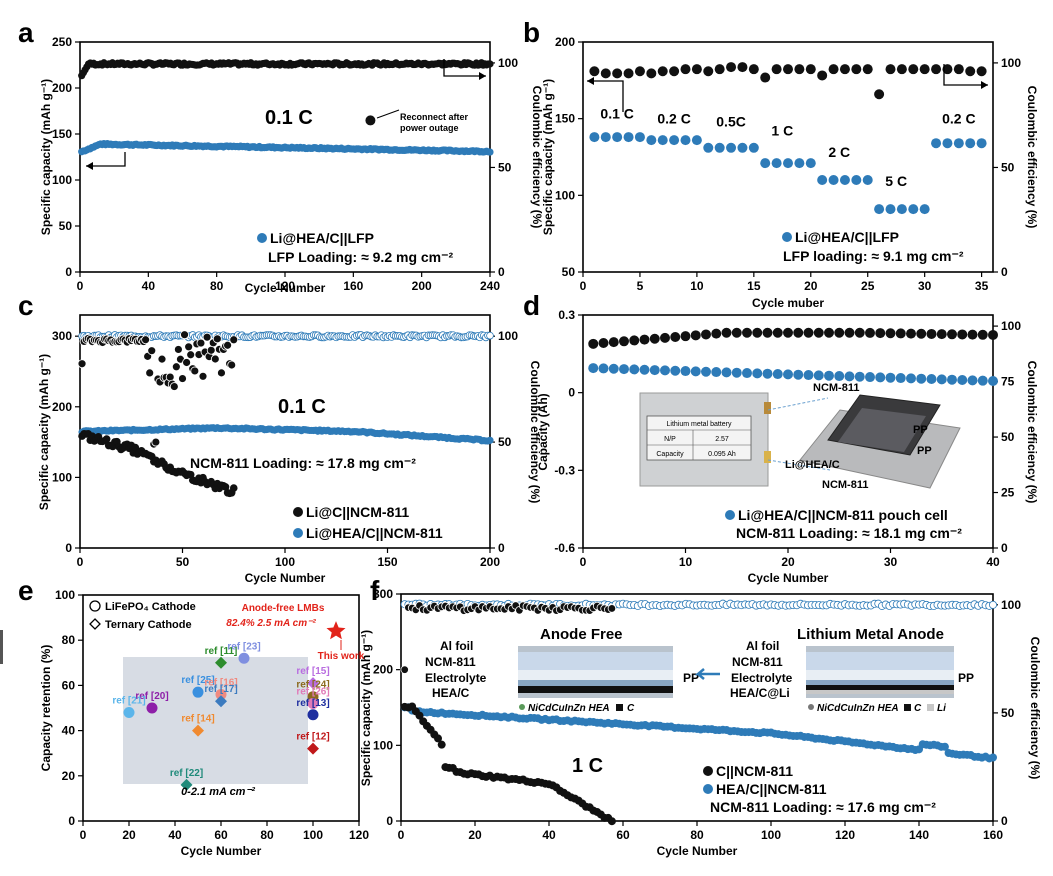  I want to click on panel-a-legend-text: Li@HEA/C||LFP, so click(322, 238).